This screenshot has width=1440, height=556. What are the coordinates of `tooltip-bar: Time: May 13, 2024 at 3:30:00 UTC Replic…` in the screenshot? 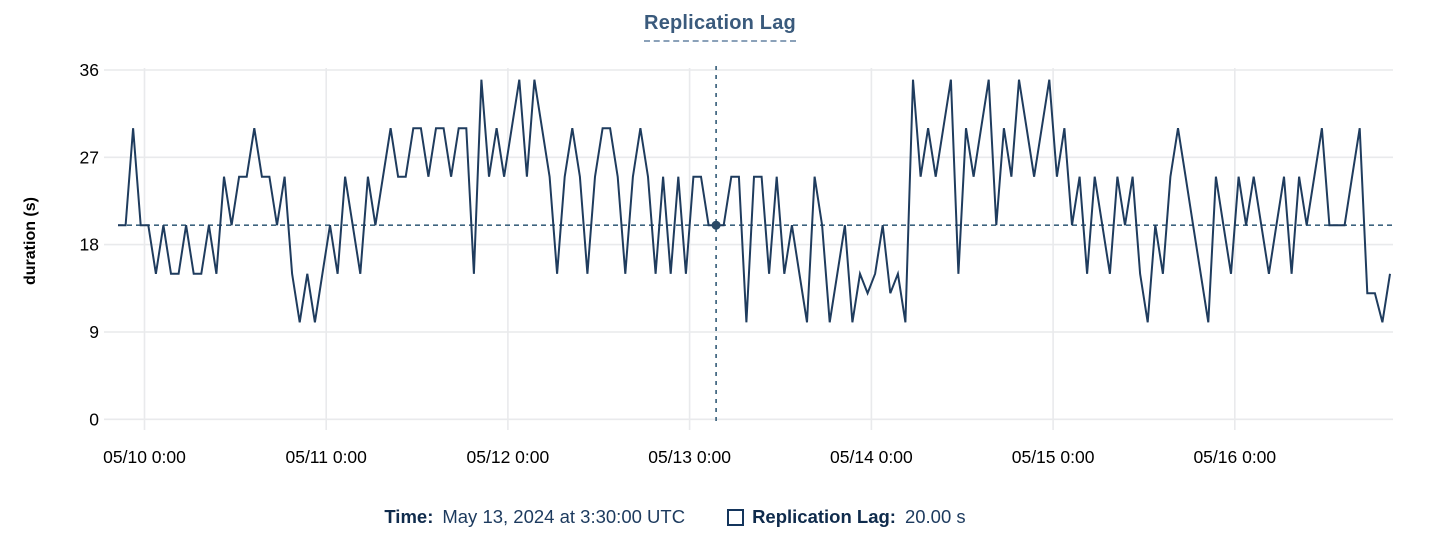 It's located at (697, 517).